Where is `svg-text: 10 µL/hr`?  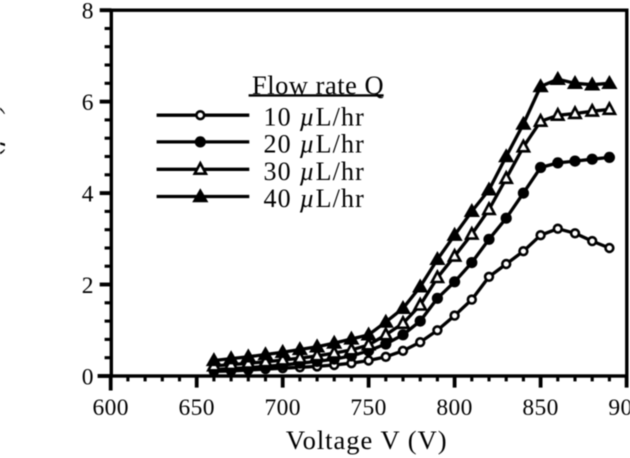
svg-text: 10 µL/hr is located at coordinates (314, 117).